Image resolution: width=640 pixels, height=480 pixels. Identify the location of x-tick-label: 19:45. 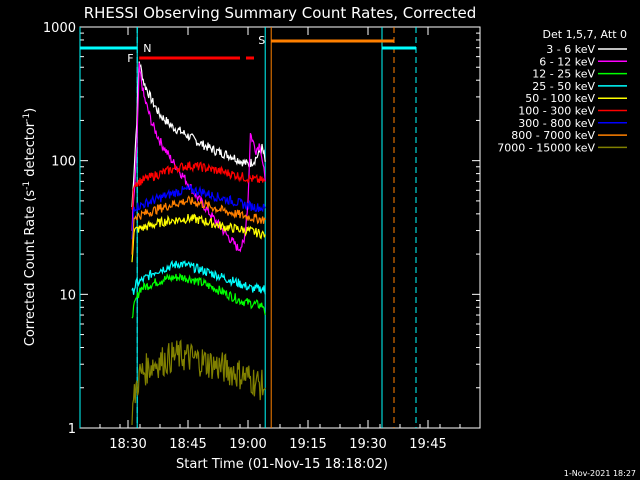
(427, 444).